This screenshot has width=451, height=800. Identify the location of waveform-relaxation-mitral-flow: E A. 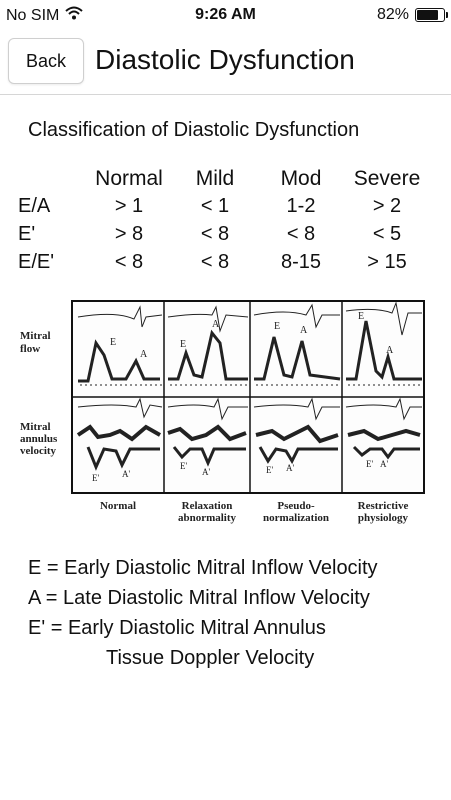
(208, 345).